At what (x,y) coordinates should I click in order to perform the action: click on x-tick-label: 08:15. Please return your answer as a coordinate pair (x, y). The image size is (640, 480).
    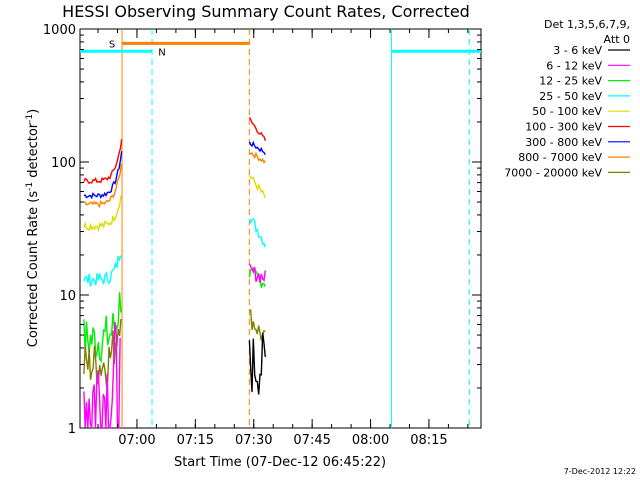
    Looking at the image, I should click on (428, 440).